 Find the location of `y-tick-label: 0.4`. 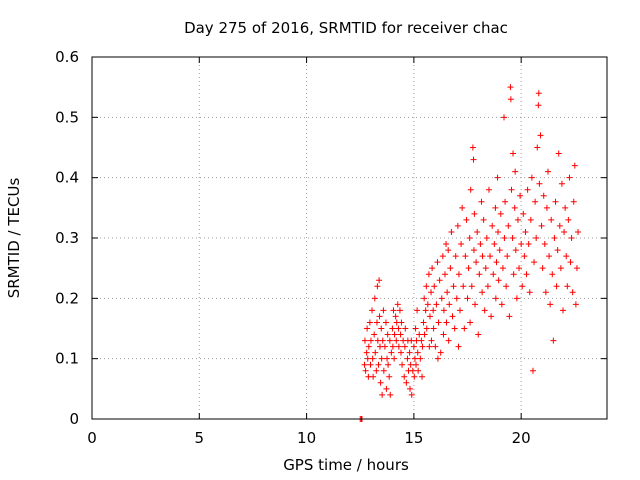

y-tick-label: 0.4 is located at coordinates (67, 178).